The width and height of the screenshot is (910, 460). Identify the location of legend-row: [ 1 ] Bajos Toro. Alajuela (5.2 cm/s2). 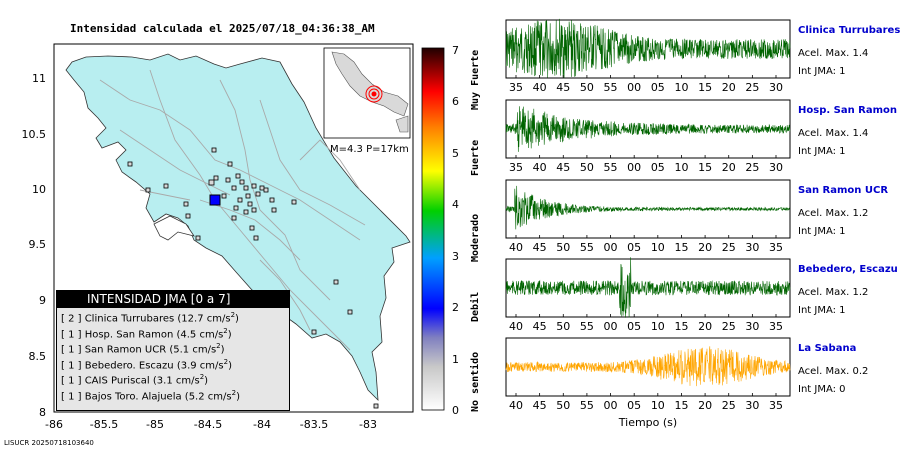
(173, 394).